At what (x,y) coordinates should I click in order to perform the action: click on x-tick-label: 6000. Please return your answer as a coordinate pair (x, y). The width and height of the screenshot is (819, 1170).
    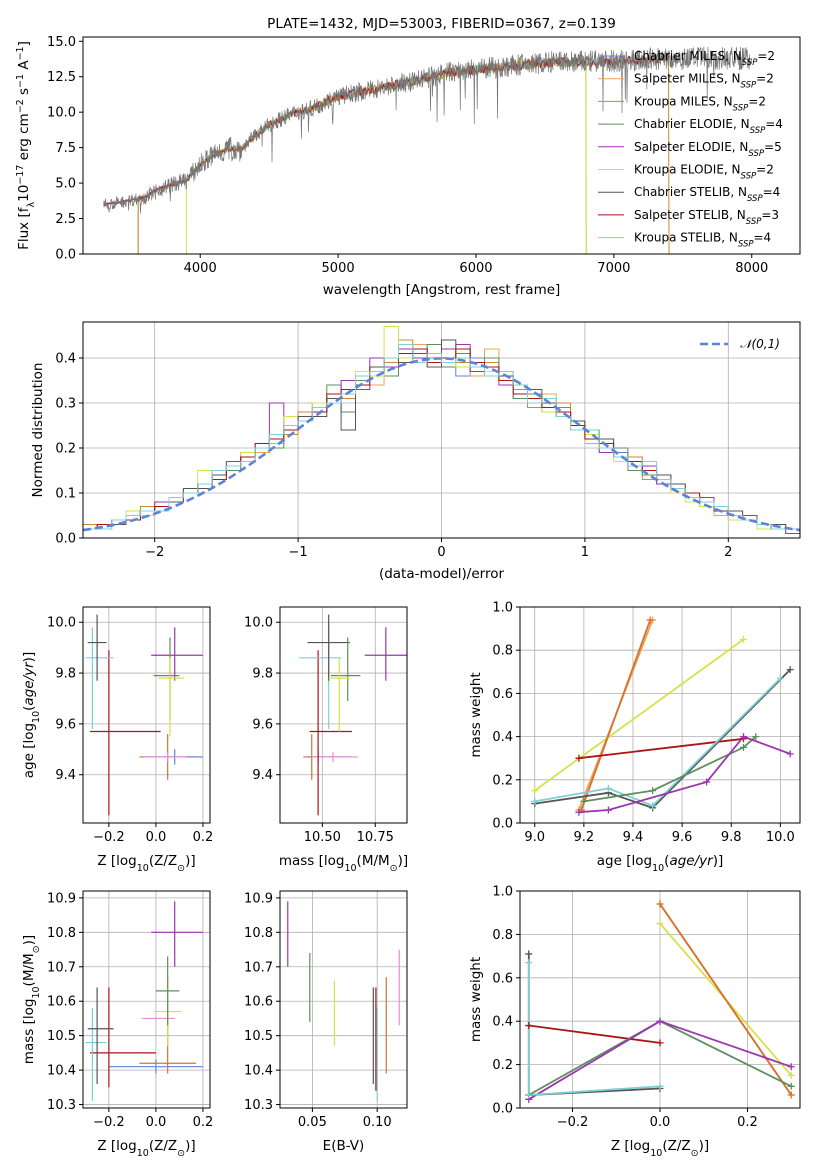
    Looking at the image, I should click on (475, 268).